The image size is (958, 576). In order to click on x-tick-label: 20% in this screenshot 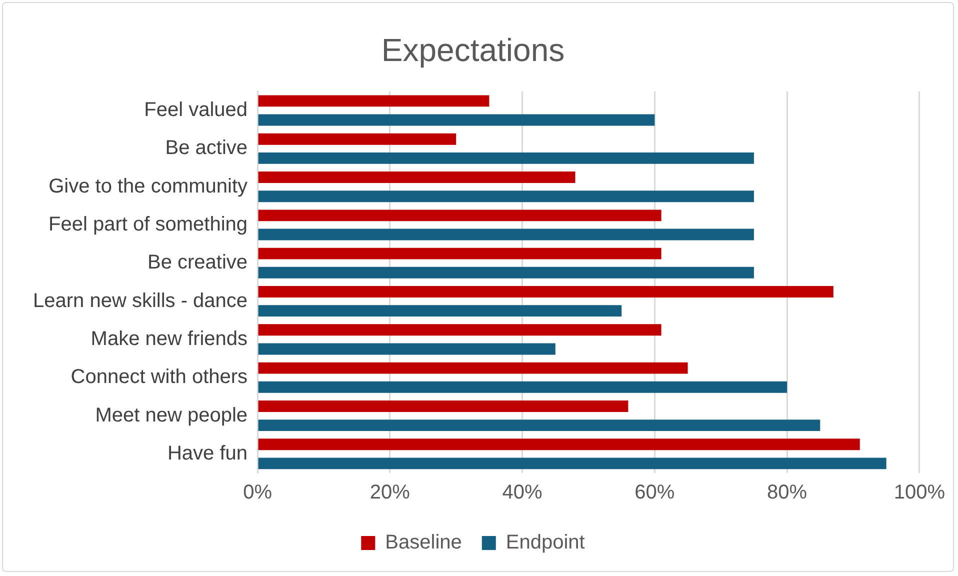, I will do `click(390, 493)`.